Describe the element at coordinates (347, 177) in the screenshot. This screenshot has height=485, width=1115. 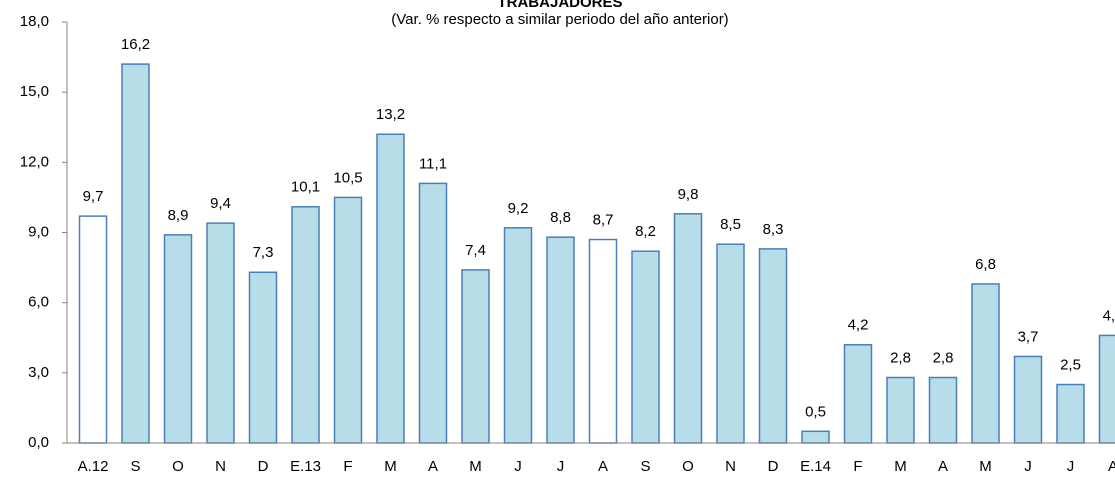
I see `value-label: 10,5` at that location.